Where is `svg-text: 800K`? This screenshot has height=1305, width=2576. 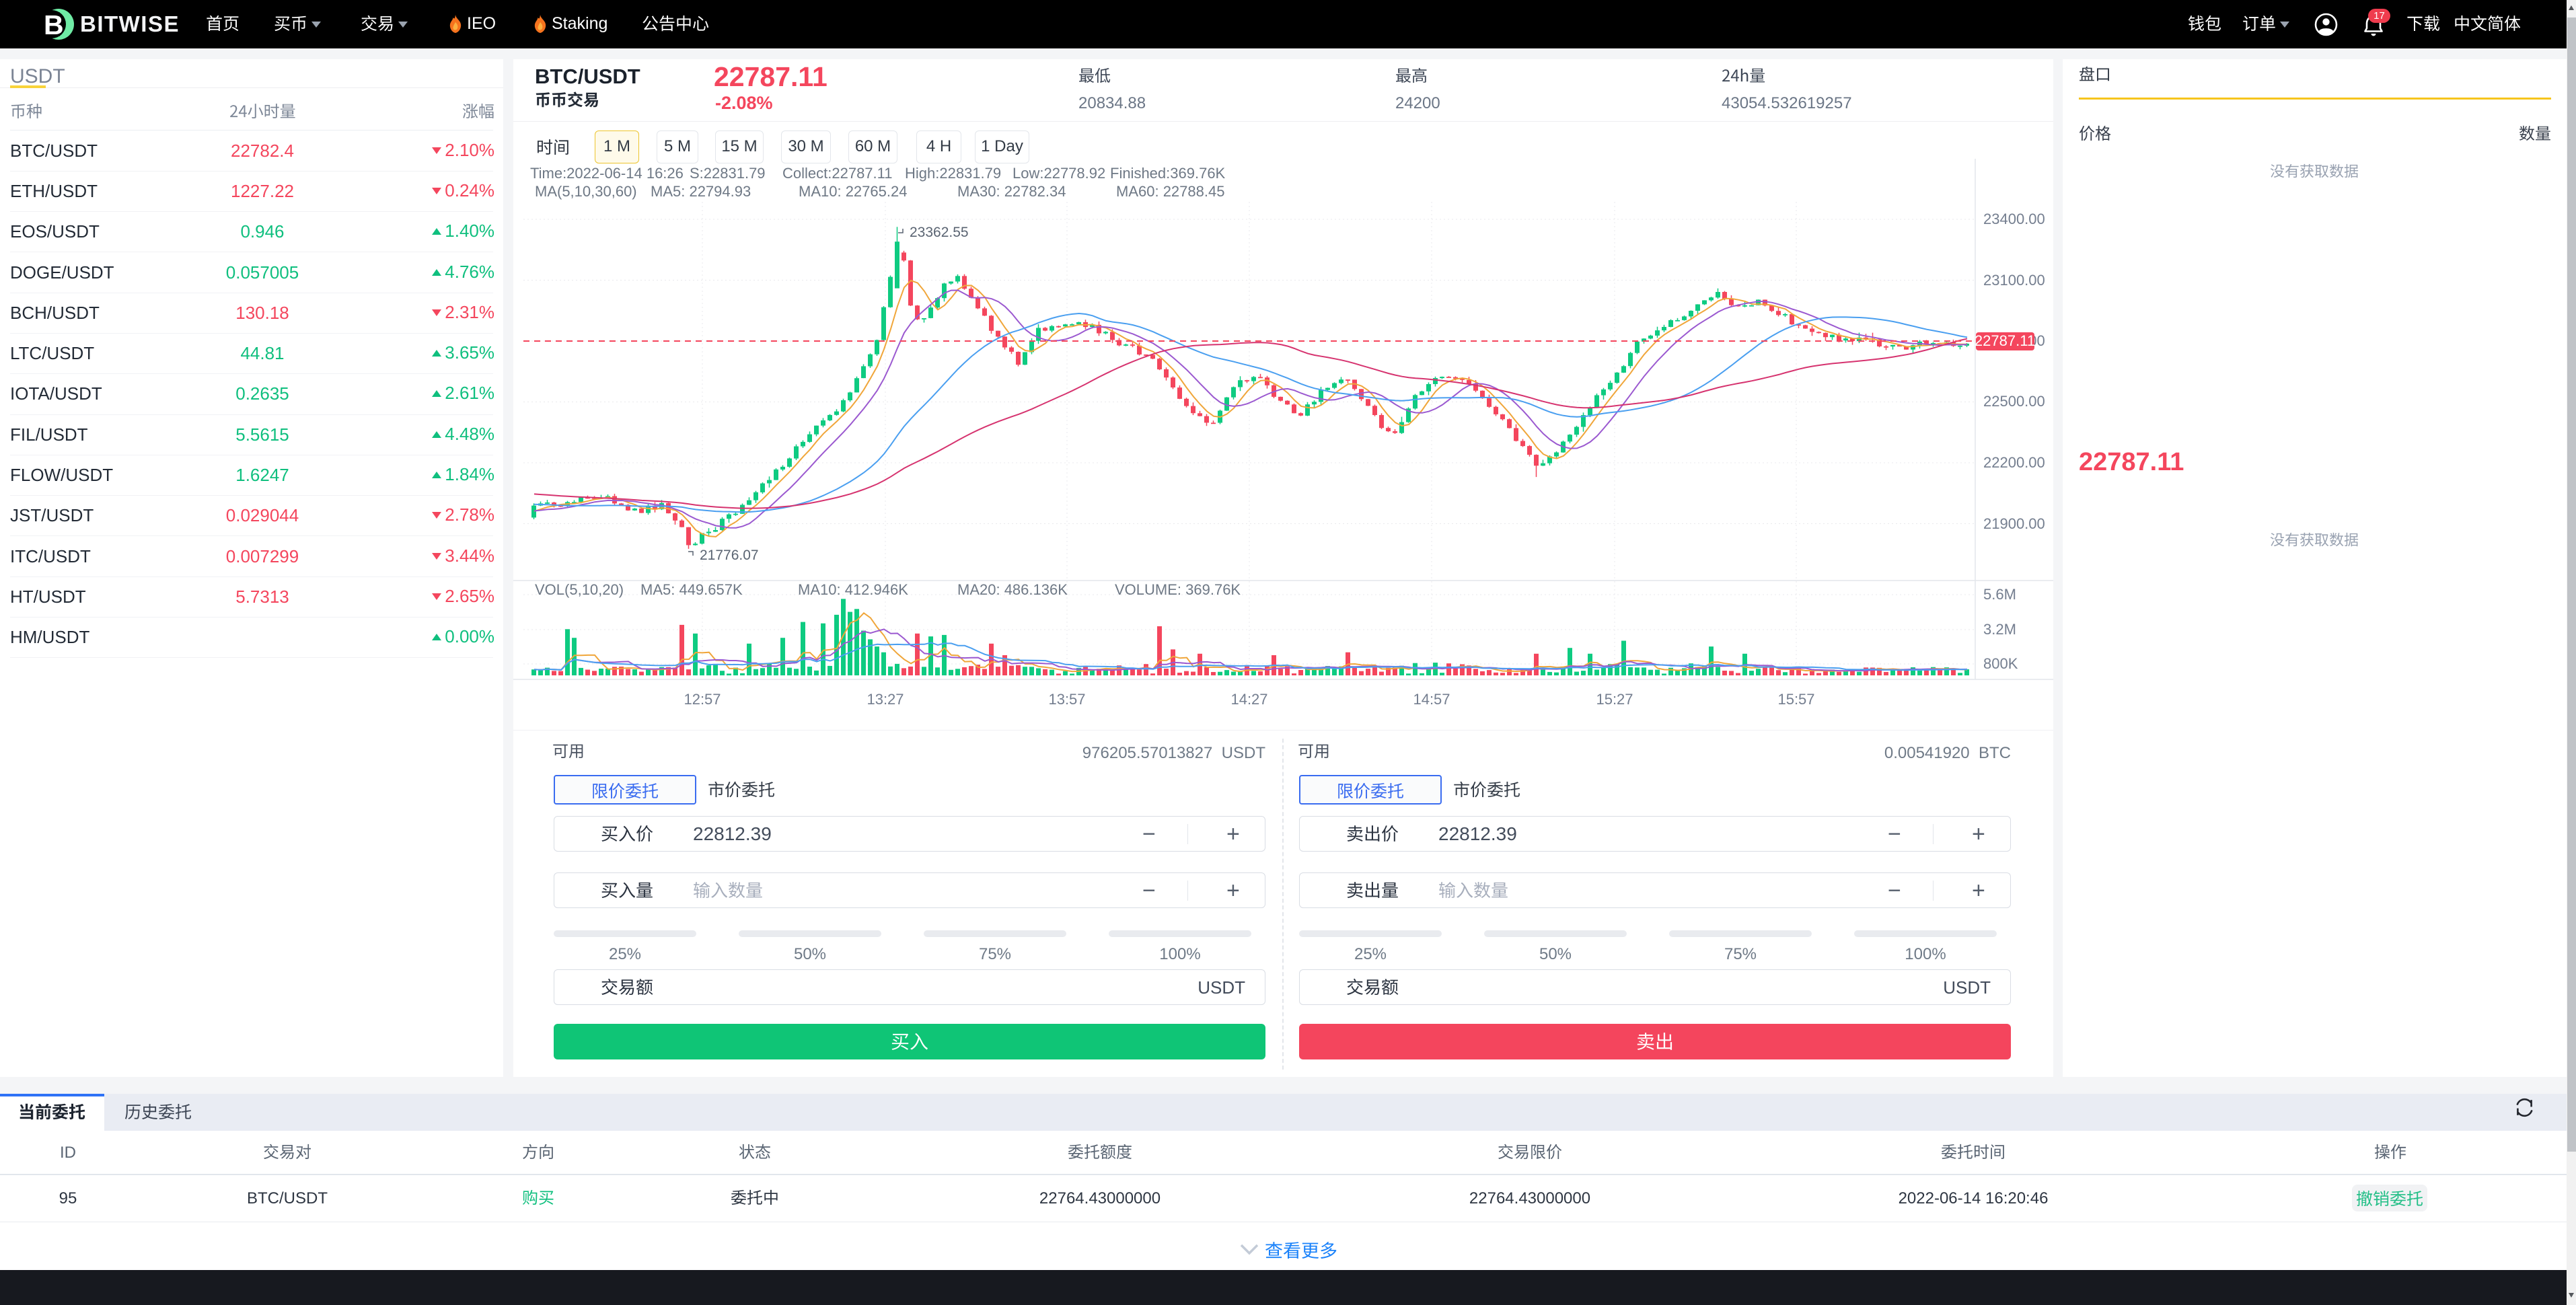 svg-text: 800K is located at coordinates (2000, 664).